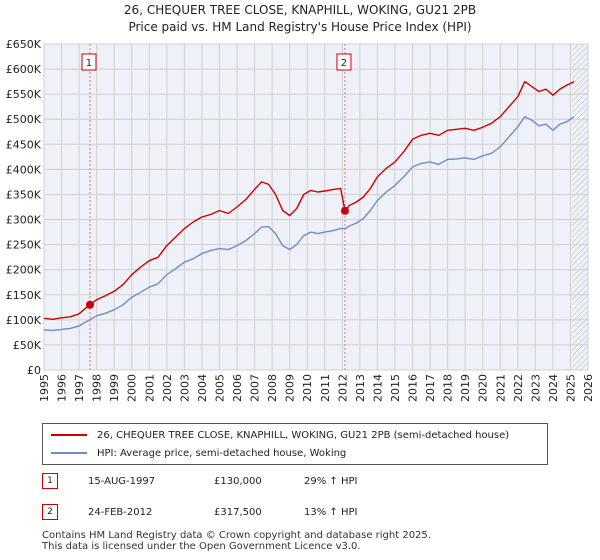 This screenshot has height=560, width=600. I want to click on x-tick-label: 2019, so click(465, 388).